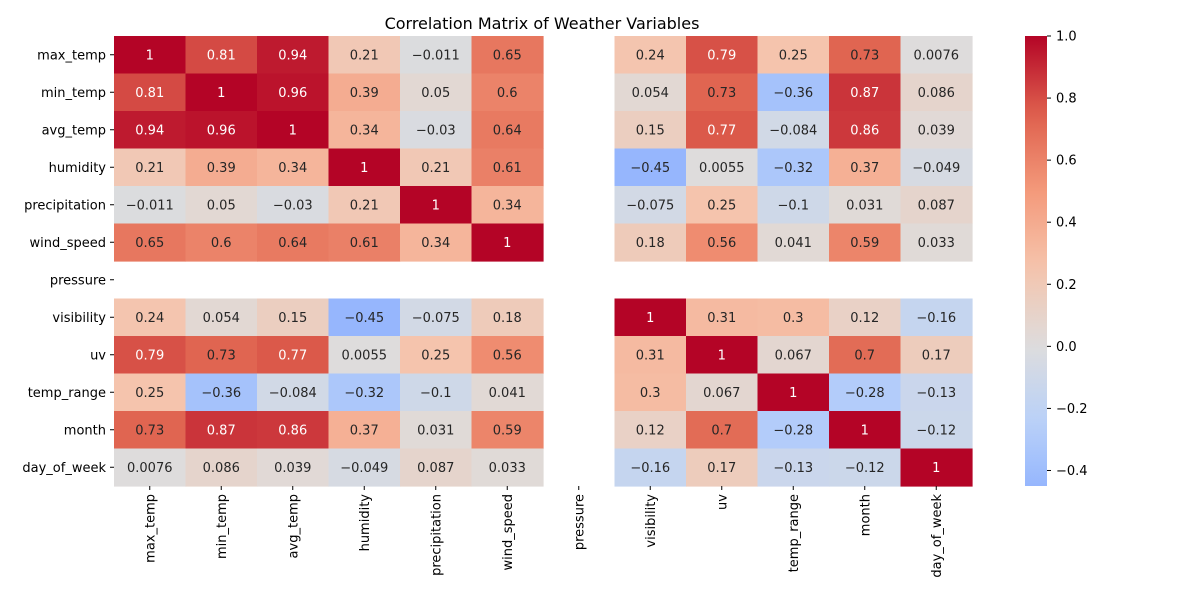  What do you see at coordinates (650, 242) in the screenshot?
I see `cell-wind_speed-visibility` at bounding box center [650, 242].